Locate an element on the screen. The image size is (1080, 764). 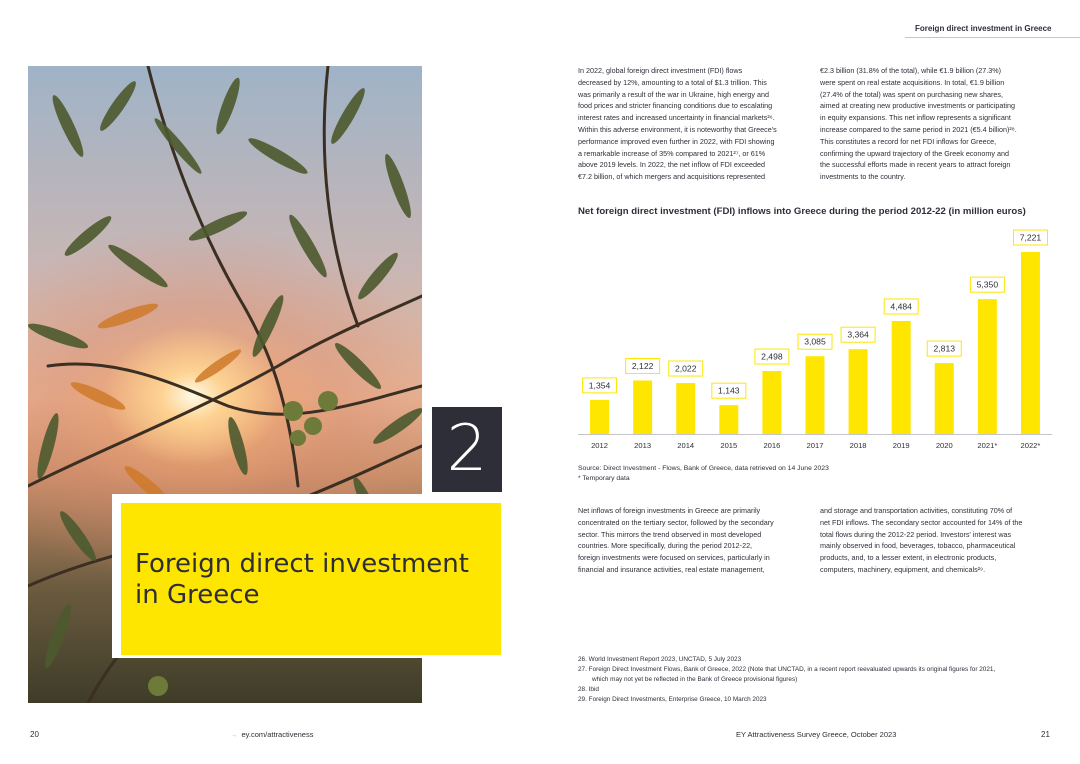
text-line: investments to the country. is located at coordinates (863, 177).